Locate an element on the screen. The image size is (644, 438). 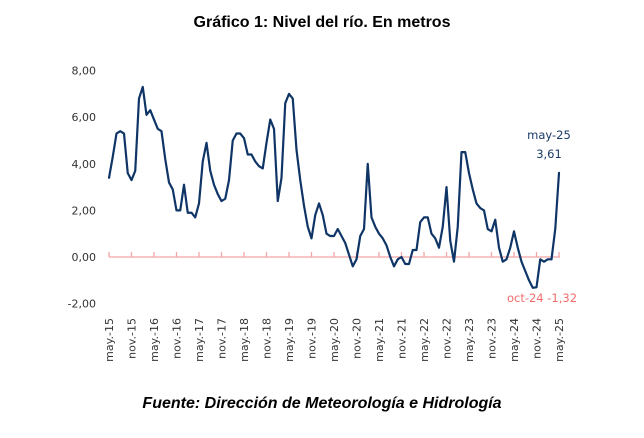
x-tick-label: may.-21 is located at coordinates (379, 340).